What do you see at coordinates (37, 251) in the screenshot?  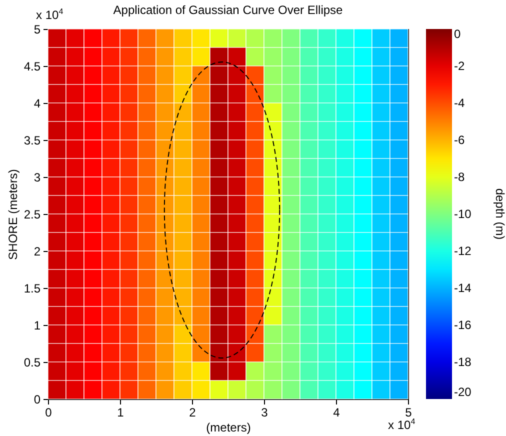 I see `y-tick-label: 2` at bounding box center [37, 251].